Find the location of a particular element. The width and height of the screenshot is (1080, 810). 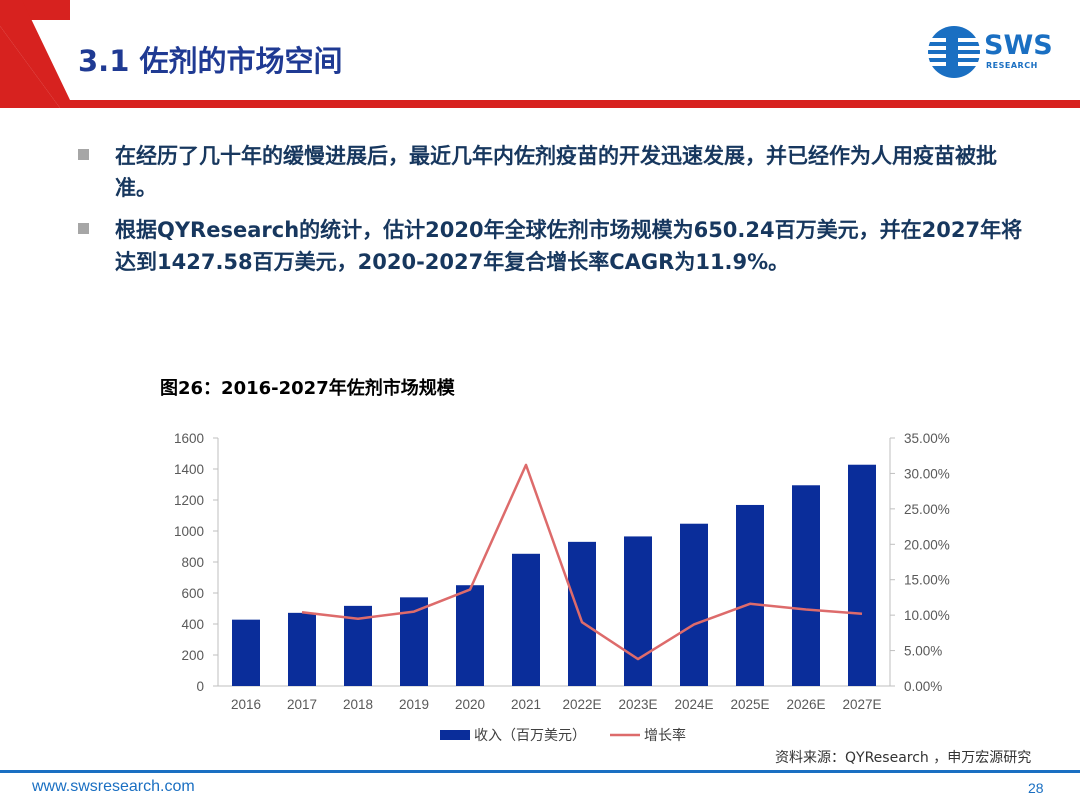

page-number: 28 is located at coordinates (1036, 788).